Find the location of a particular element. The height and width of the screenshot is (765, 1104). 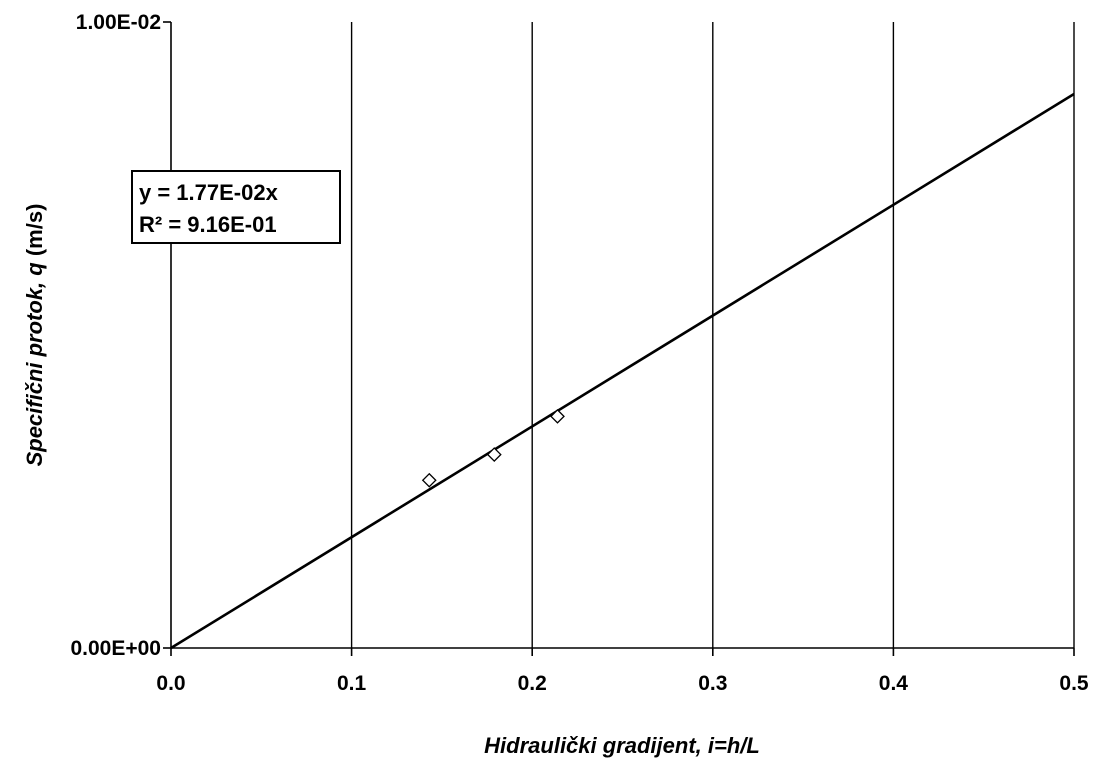

trendline-equation-box: y = 1.77E-02x R² = 9.16E-01 is located at coordinates (236, 207).